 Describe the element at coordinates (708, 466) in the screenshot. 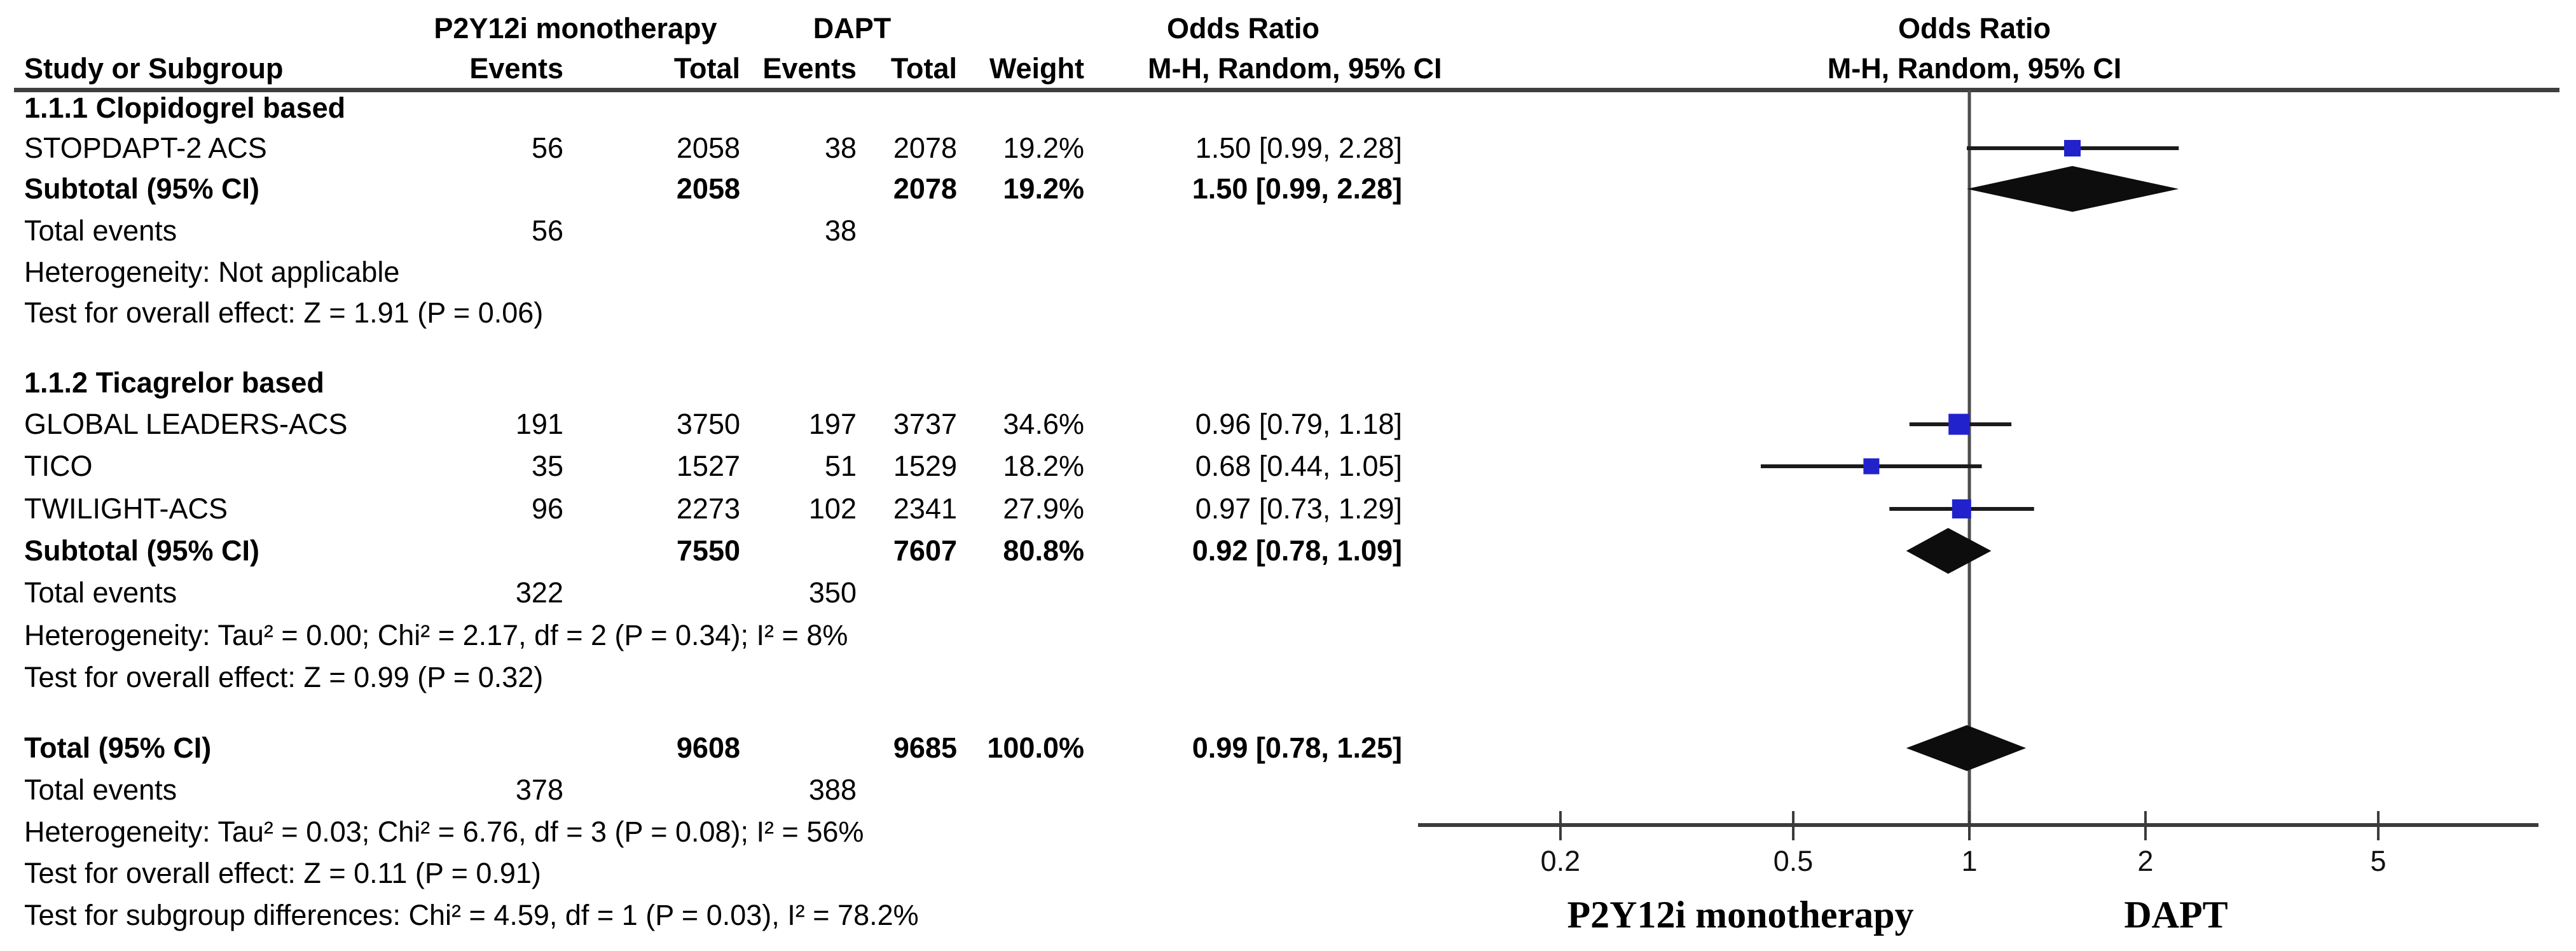

I see `total-mono-value: 1527` at that location.